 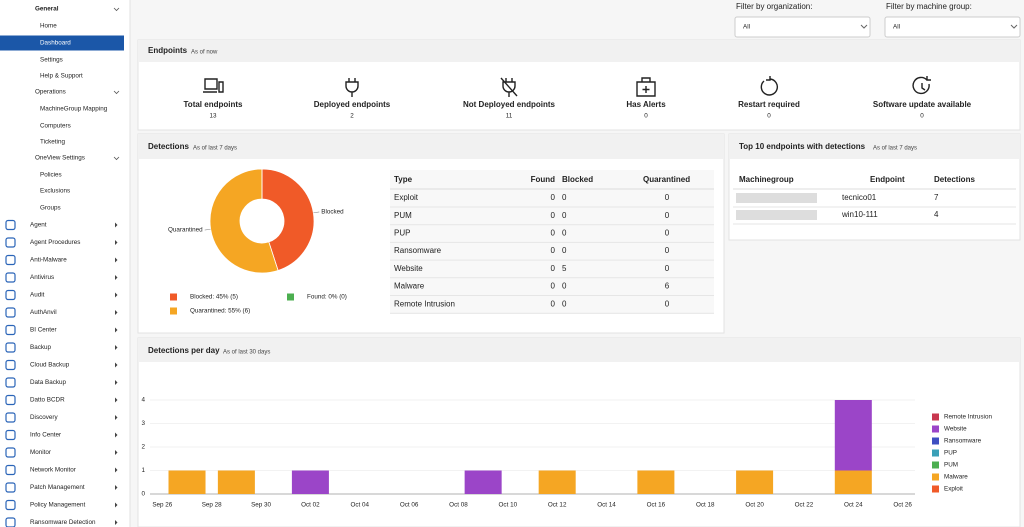 What do you see at coordinates (929, 6) in the screenshot?
I see `filter-label: Filter by machine group:` at bounding box center [929, 6].